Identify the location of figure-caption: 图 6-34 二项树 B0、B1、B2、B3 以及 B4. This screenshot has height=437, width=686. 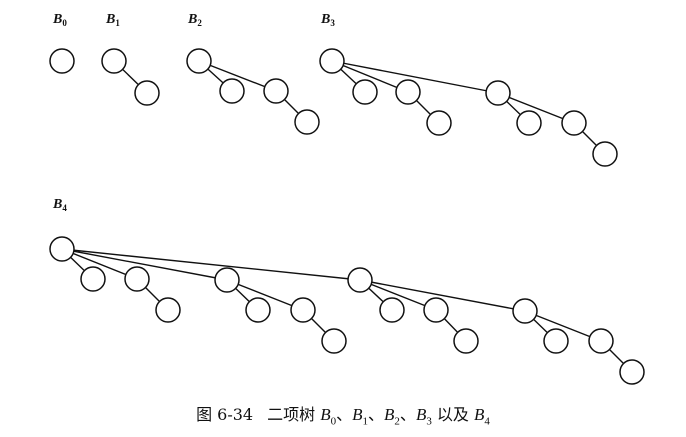
(343, 414).